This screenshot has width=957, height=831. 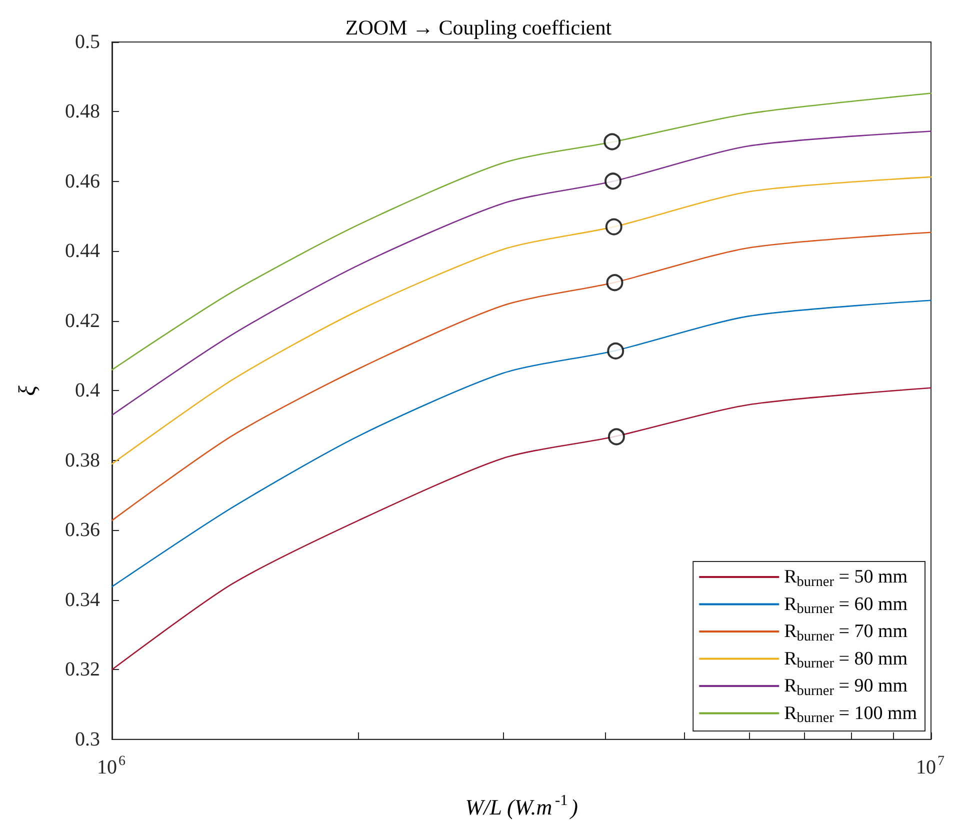 I want to click on y-tick-label: 0.36, so click(x=82, y=530).